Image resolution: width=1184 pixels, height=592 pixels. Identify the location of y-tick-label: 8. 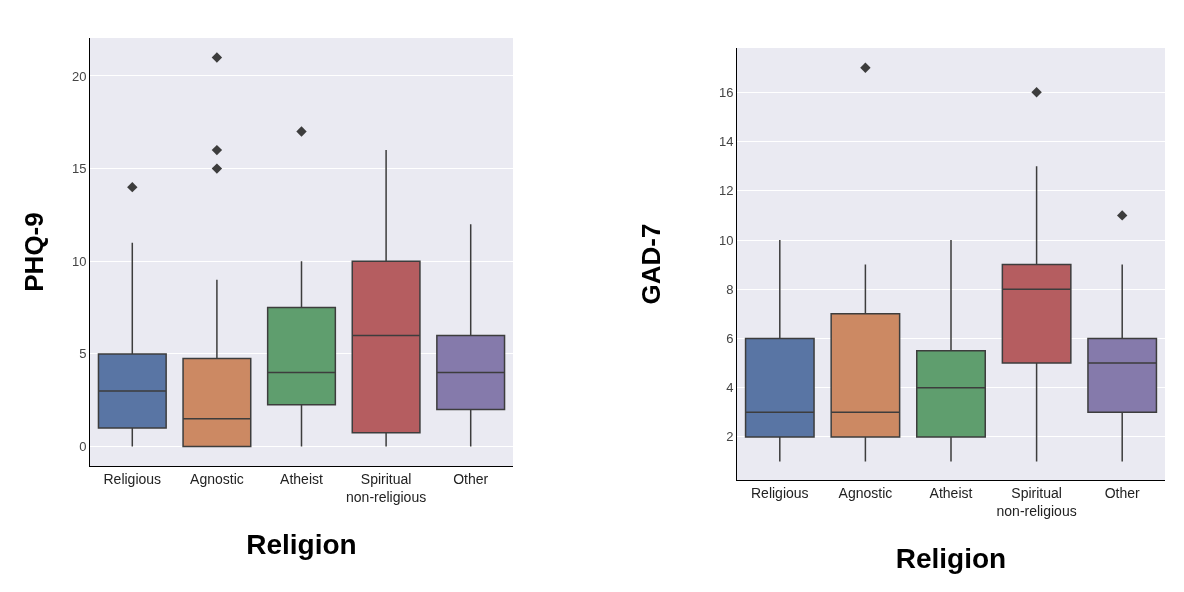
(730, 289).